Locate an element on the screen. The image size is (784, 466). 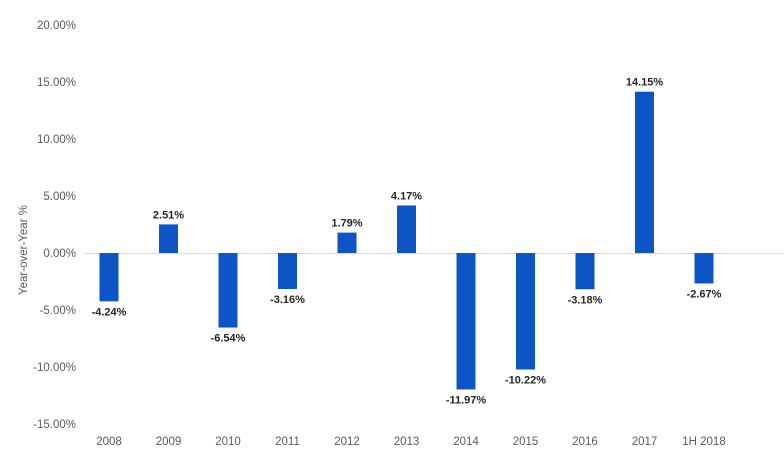
data-label: 14.15% is located at coordinates (645, 83).